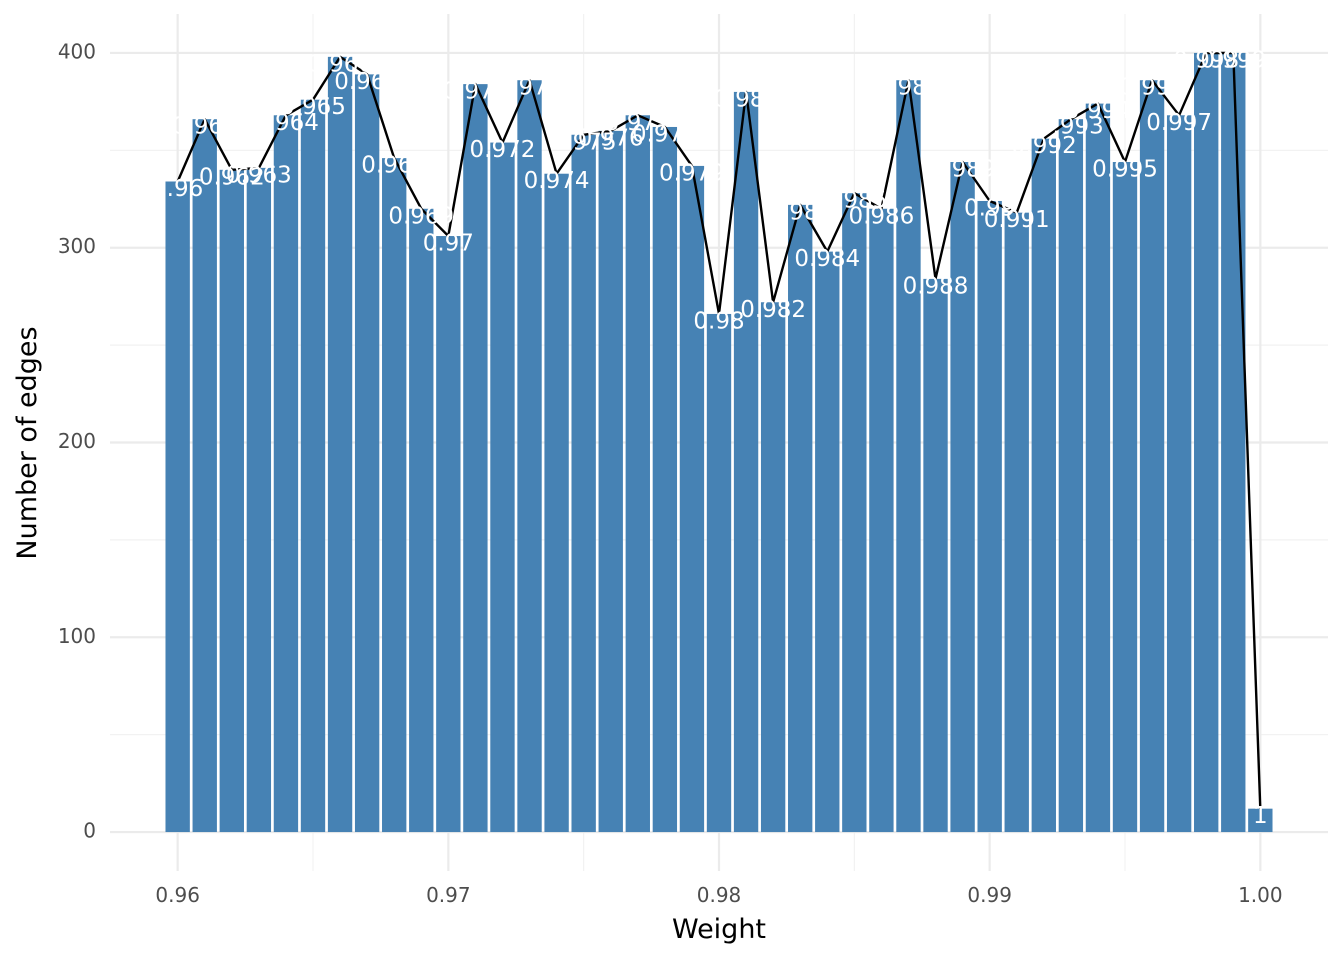 This screenshot has width=1344, height=960. What do you see at coordinates (1044, 146) in the screenshot?
I see `bar-label: 0.992` at bounding box center [1044, 146].